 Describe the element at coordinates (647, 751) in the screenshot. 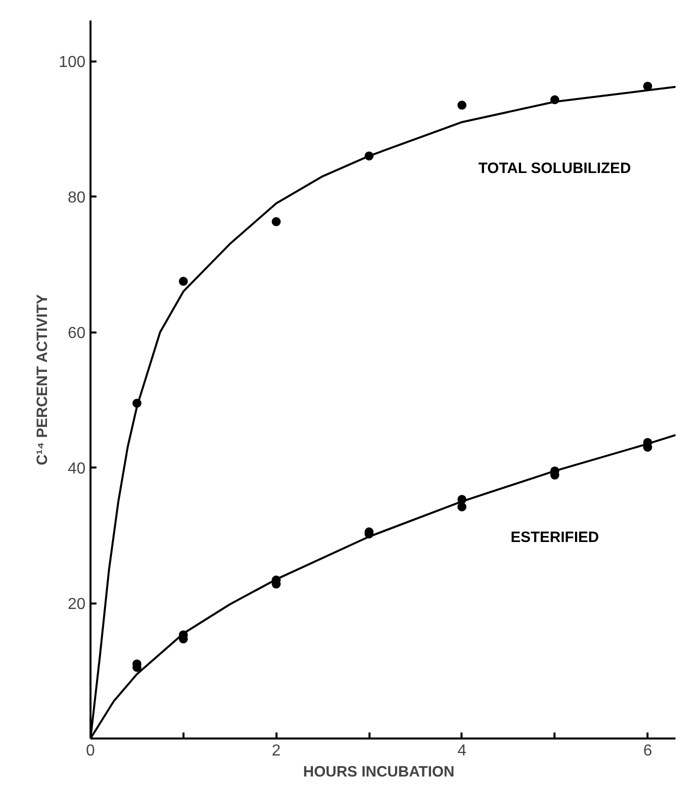

I see `x-tick-label: 6` at that location.